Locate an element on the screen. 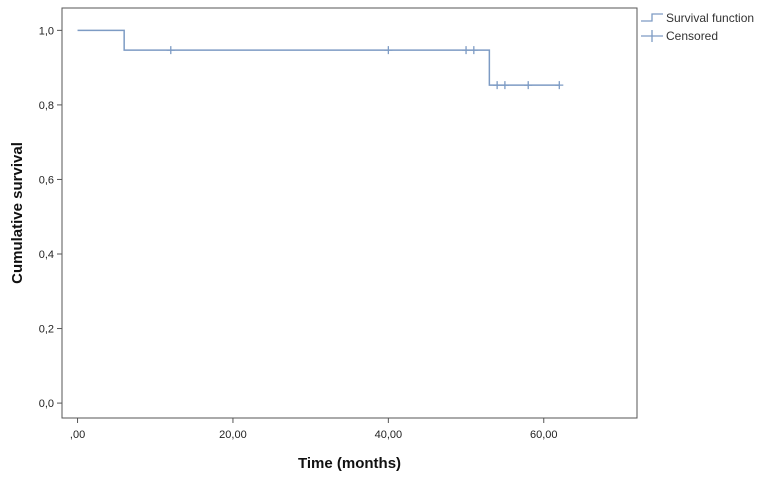 This screenshot has height=478, width=765. x-axis: ,00 20,00 40,00 60,00 is located at coordinates (314, 429).